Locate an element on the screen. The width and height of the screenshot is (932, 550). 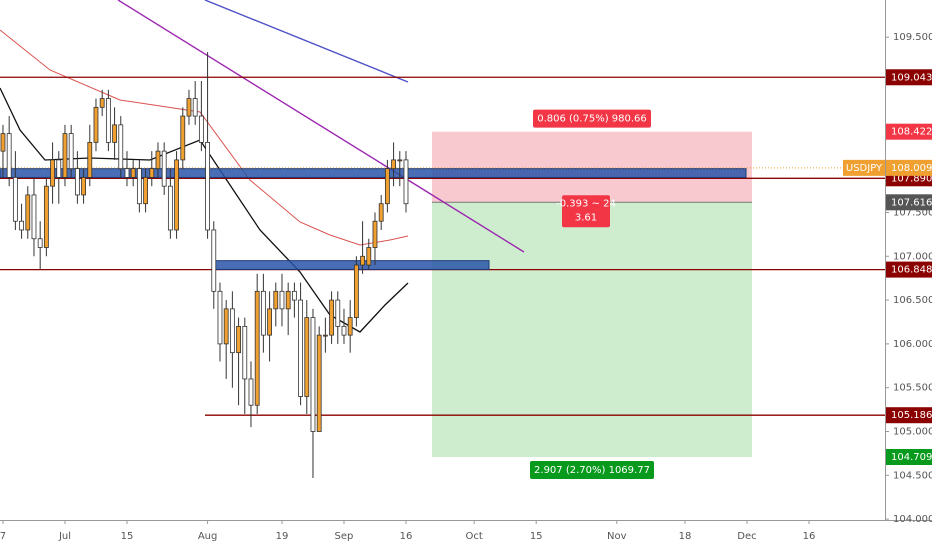
y-tick-label: 106.000 is located at coordinates (912, 344).